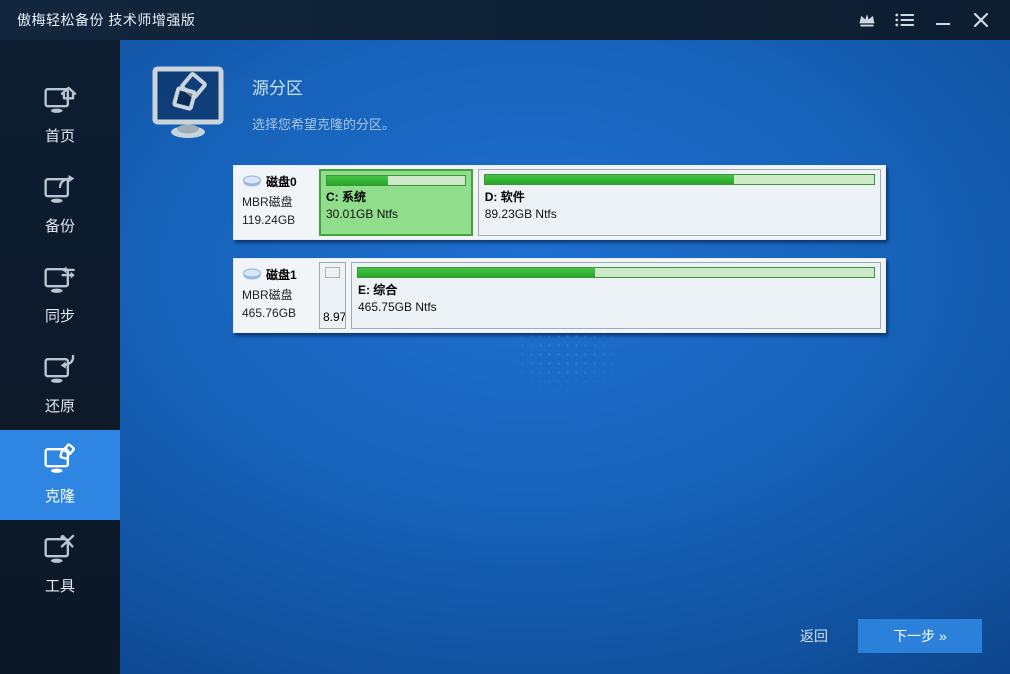  What do you see at coordinates (504, 197) in the screenshot?
I see `partition-name: D: 软件` at bounding box center [504, 197].